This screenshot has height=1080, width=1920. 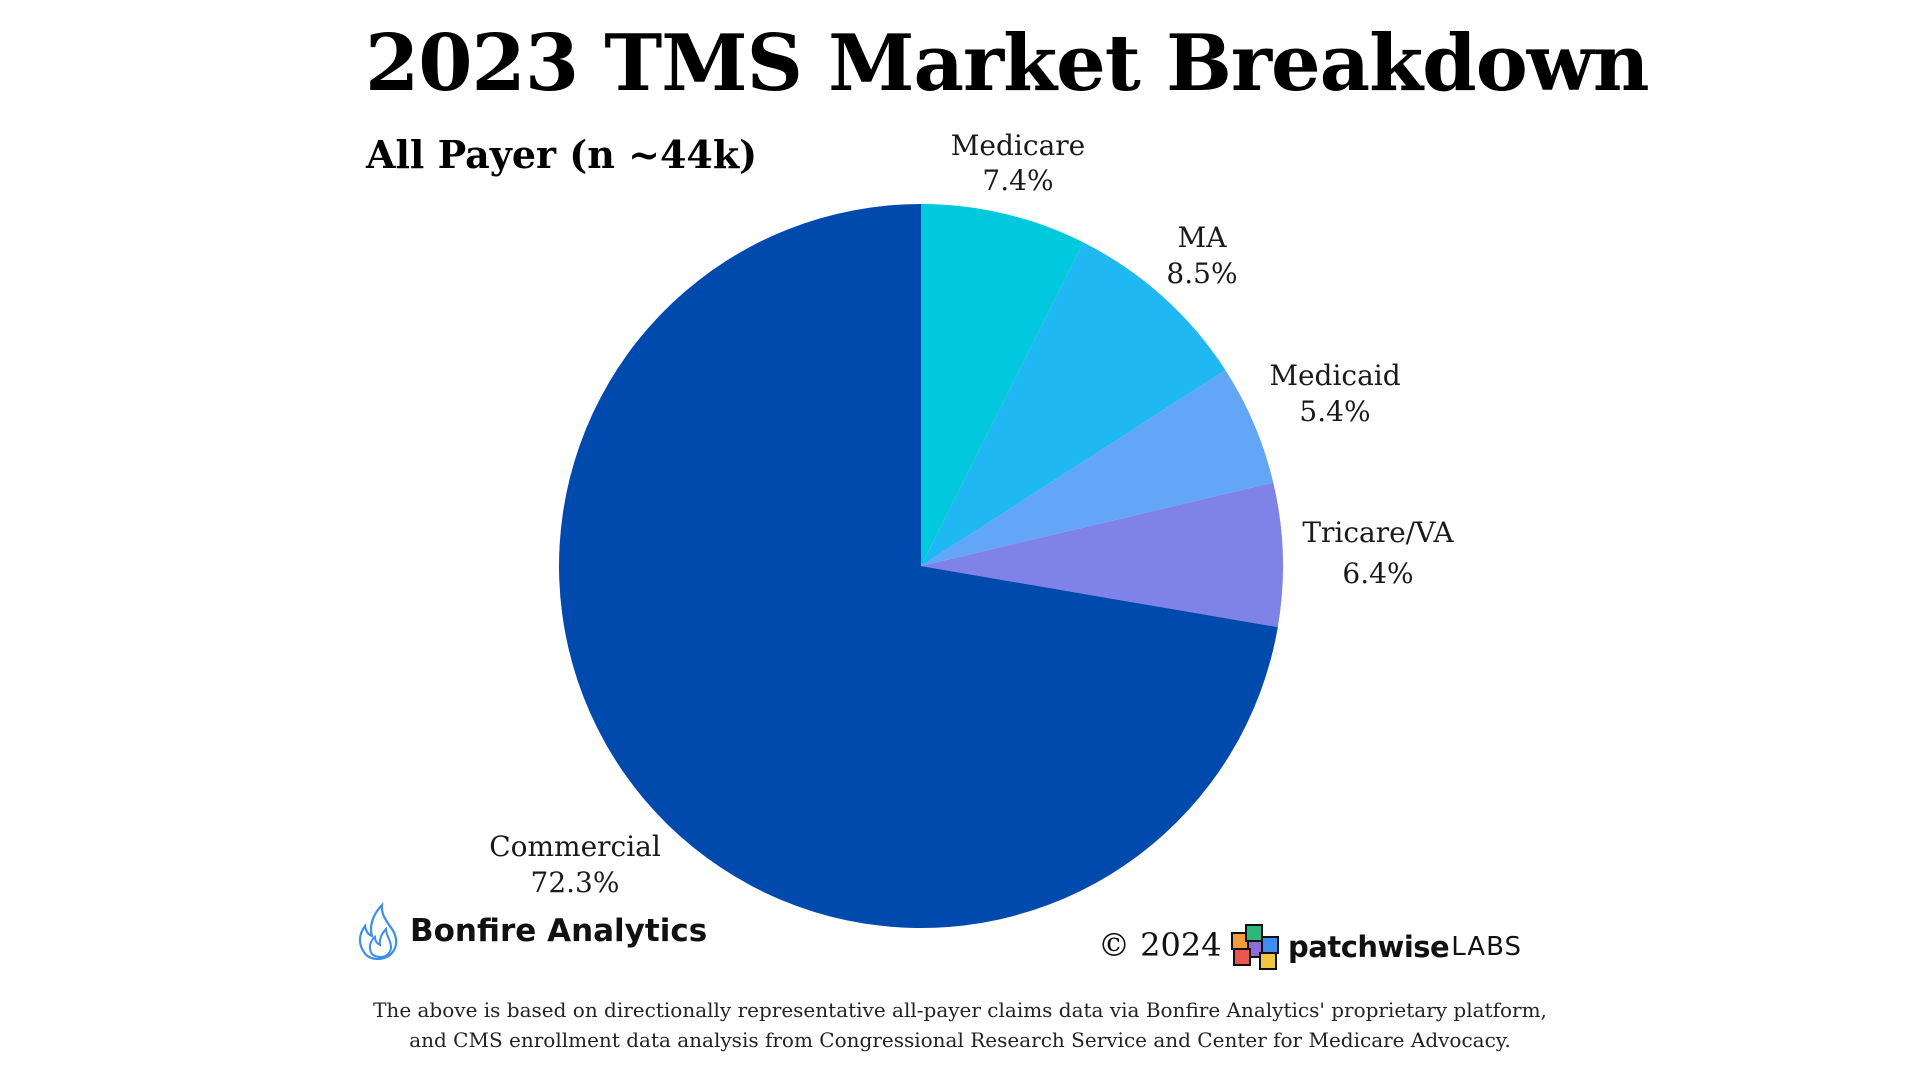 What do you see at coordinates (575, 846) in the screenshot?
I see `slice-label-commercial: Commercial` at bounding box center [575, 846].